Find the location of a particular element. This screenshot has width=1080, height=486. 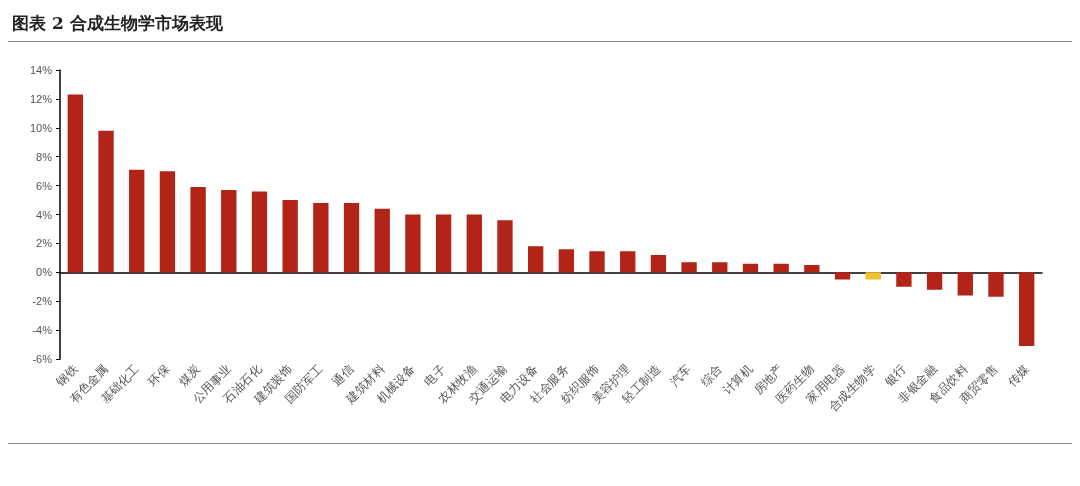

y-tick-label: -6% is located at coordinates (42, 359).